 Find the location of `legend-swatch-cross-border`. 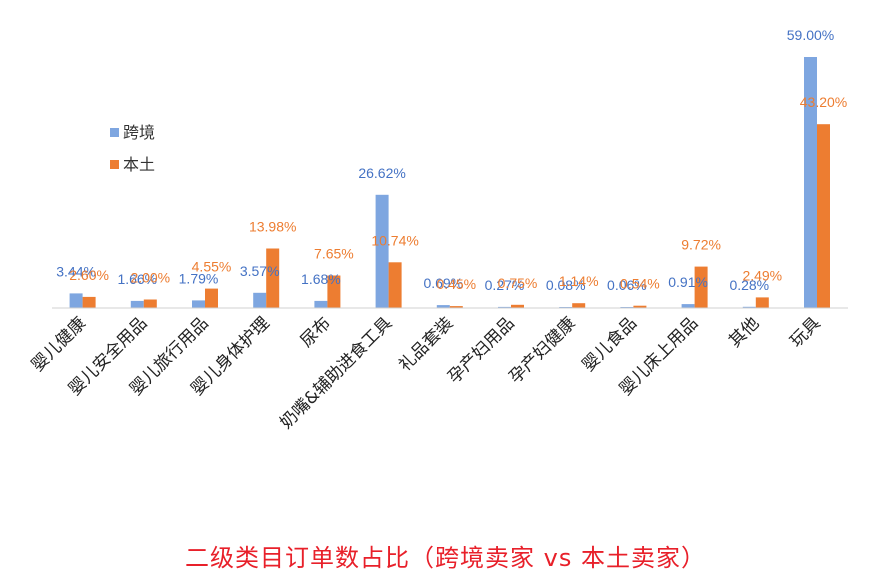

legend-swatch-cross-border is located at coordinates (114, 132).